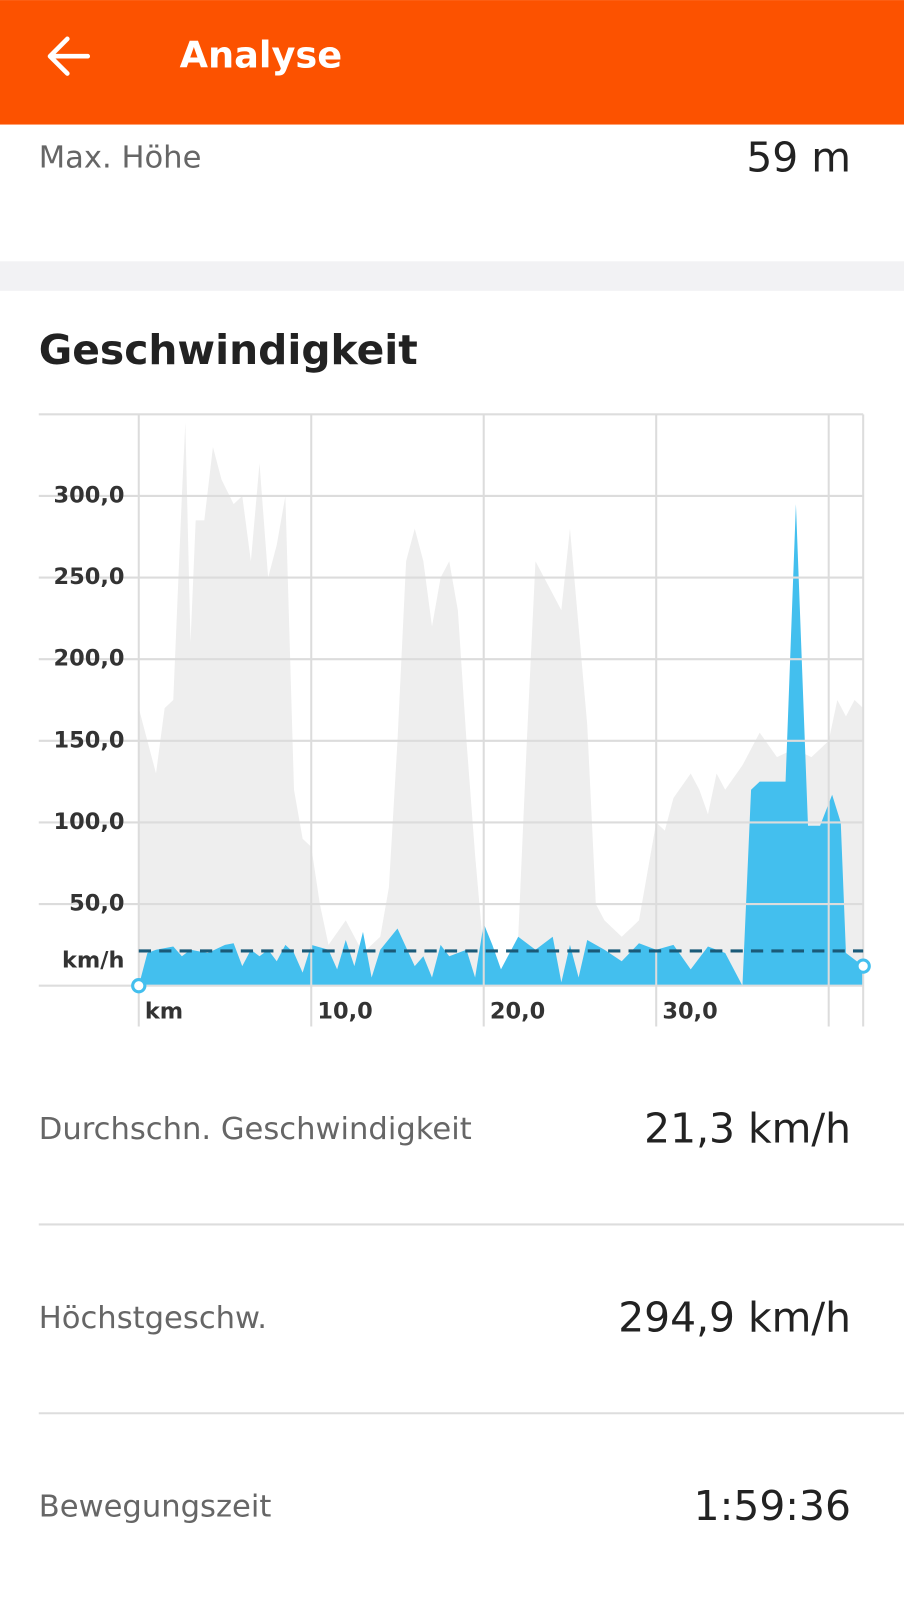  I want to click on x-tick-label: 10,0, so click(344, 1012).